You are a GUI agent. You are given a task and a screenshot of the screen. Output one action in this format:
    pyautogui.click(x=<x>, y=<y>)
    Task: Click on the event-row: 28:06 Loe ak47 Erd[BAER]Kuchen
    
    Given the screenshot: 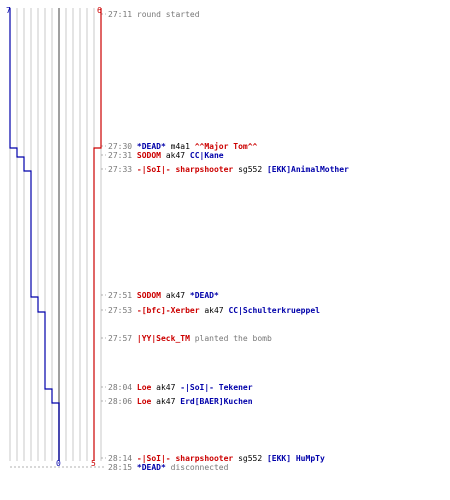 What is the action you would take?
    pyautogui.click(x=180, y=401)
    